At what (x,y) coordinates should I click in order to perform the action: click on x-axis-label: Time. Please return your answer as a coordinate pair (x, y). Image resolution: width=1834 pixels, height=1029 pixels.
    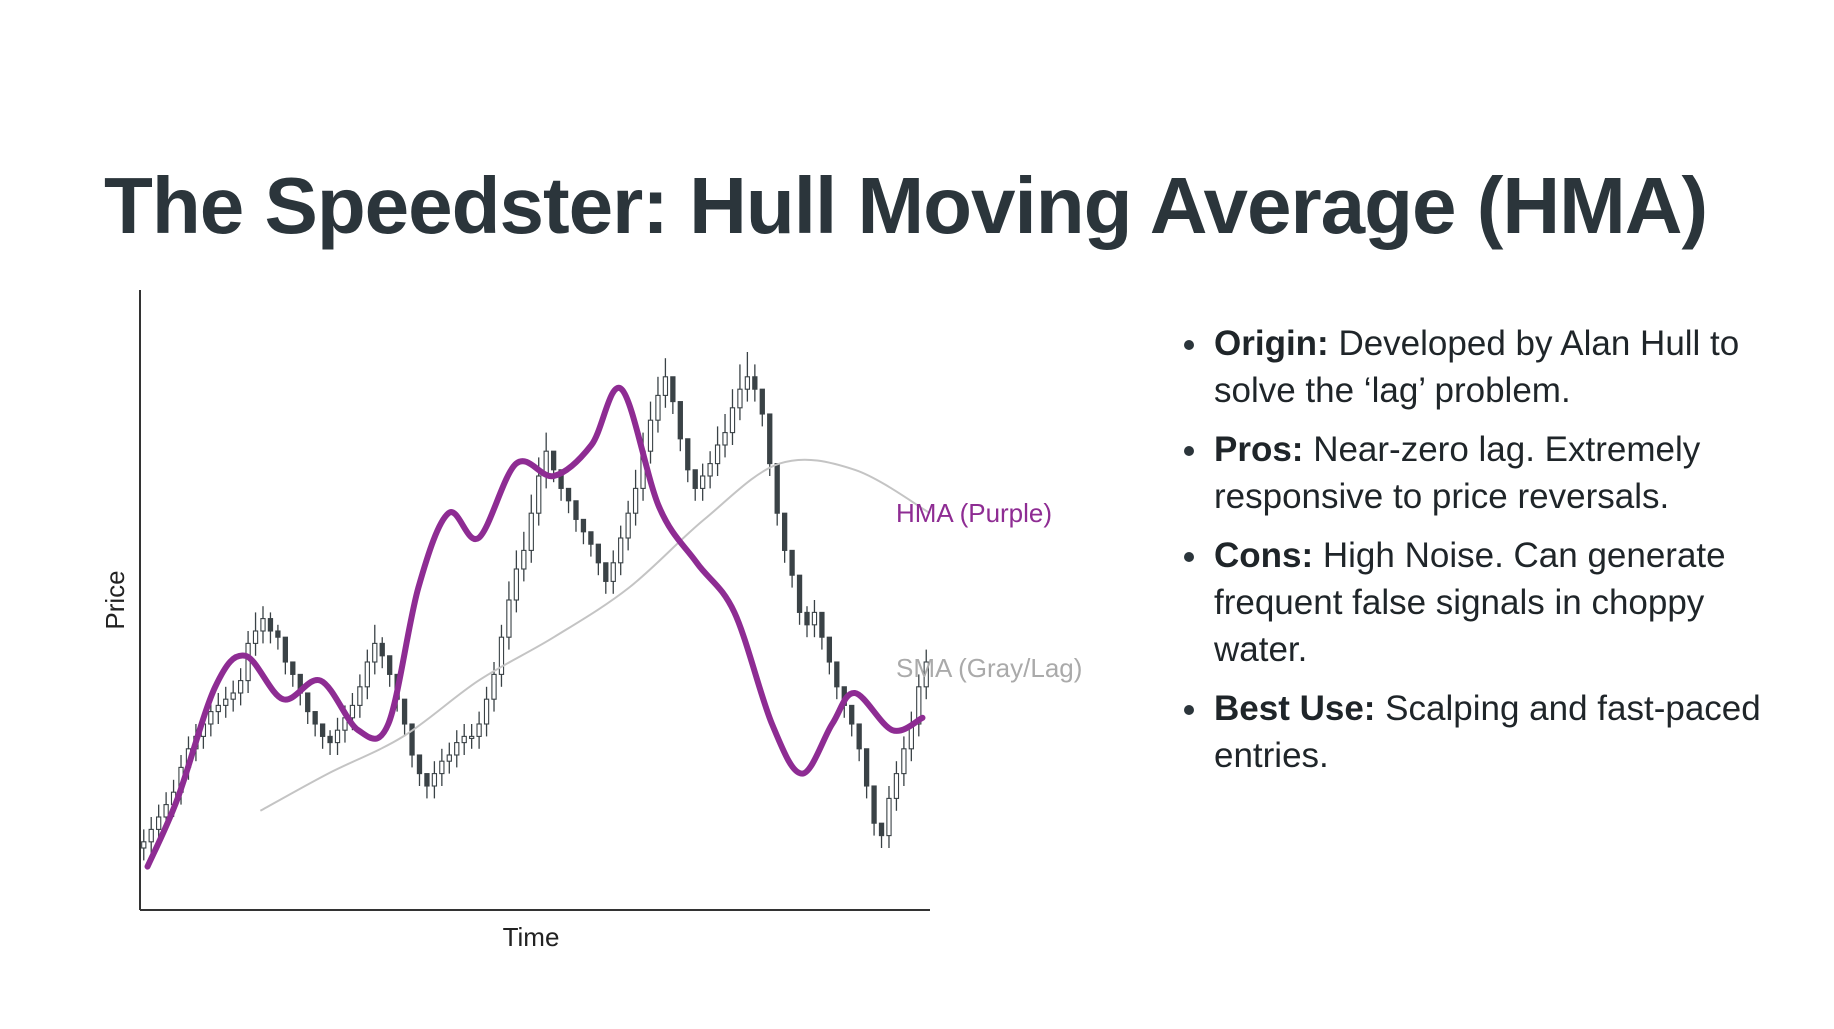
    Looking at the image, I should click on (531, 937).